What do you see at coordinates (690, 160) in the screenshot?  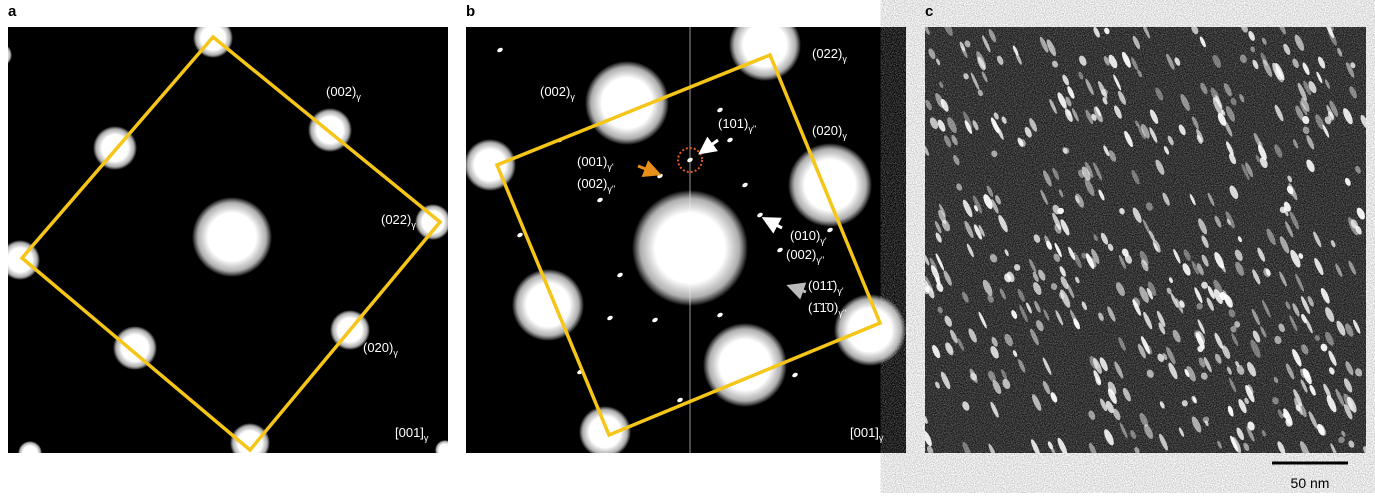 I see `highlight-circle` at bounding box center [690, 160].